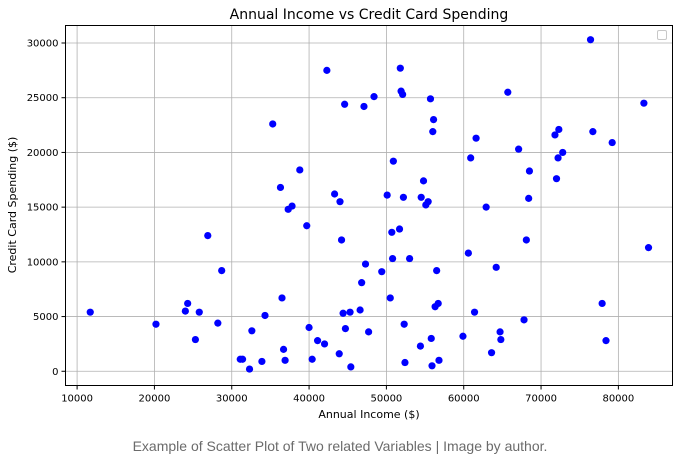 This screenshot has height=459, width=680. I want to click on y-axis-label: Credit Card Spending ($), so click(12, 205).